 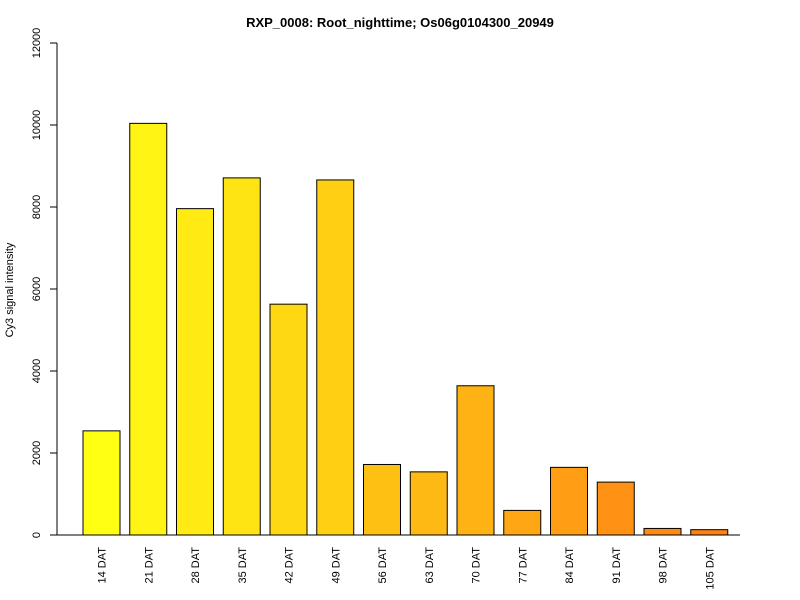 I want to click on x-tick-label: 42 DAT, so click(x=290, y=565).